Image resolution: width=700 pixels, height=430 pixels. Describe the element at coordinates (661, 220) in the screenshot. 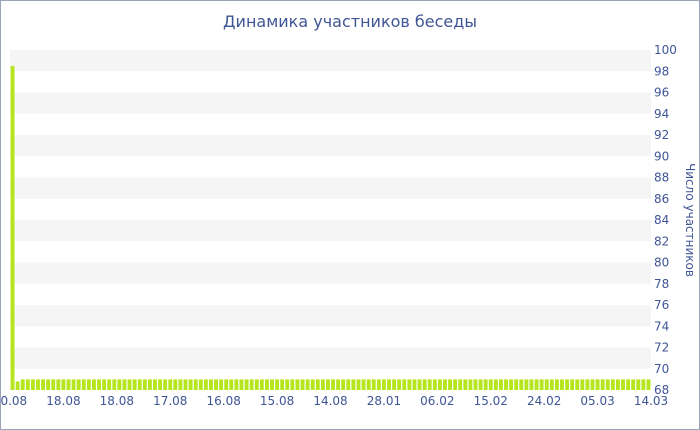

I see `y-tick-label: 84` at that location.